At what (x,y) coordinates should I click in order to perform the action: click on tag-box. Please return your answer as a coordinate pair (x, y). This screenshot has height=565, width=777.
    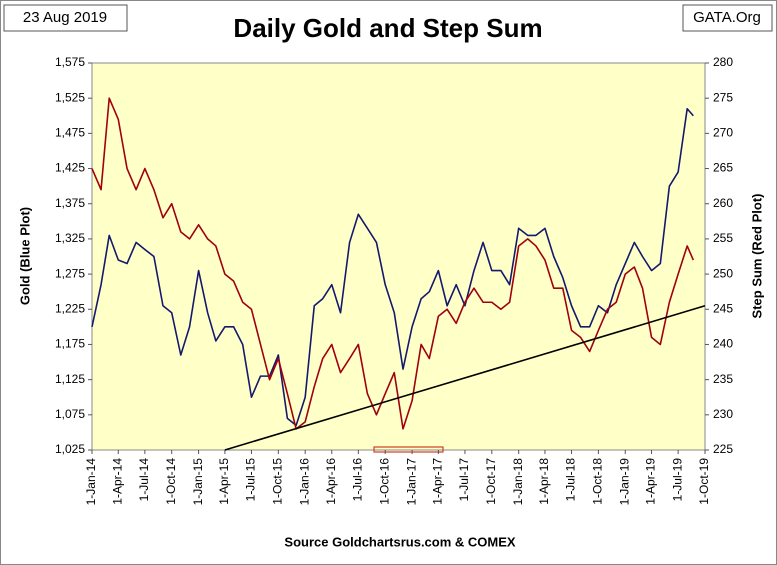
    Looking at the image, I should click on (727, 18).